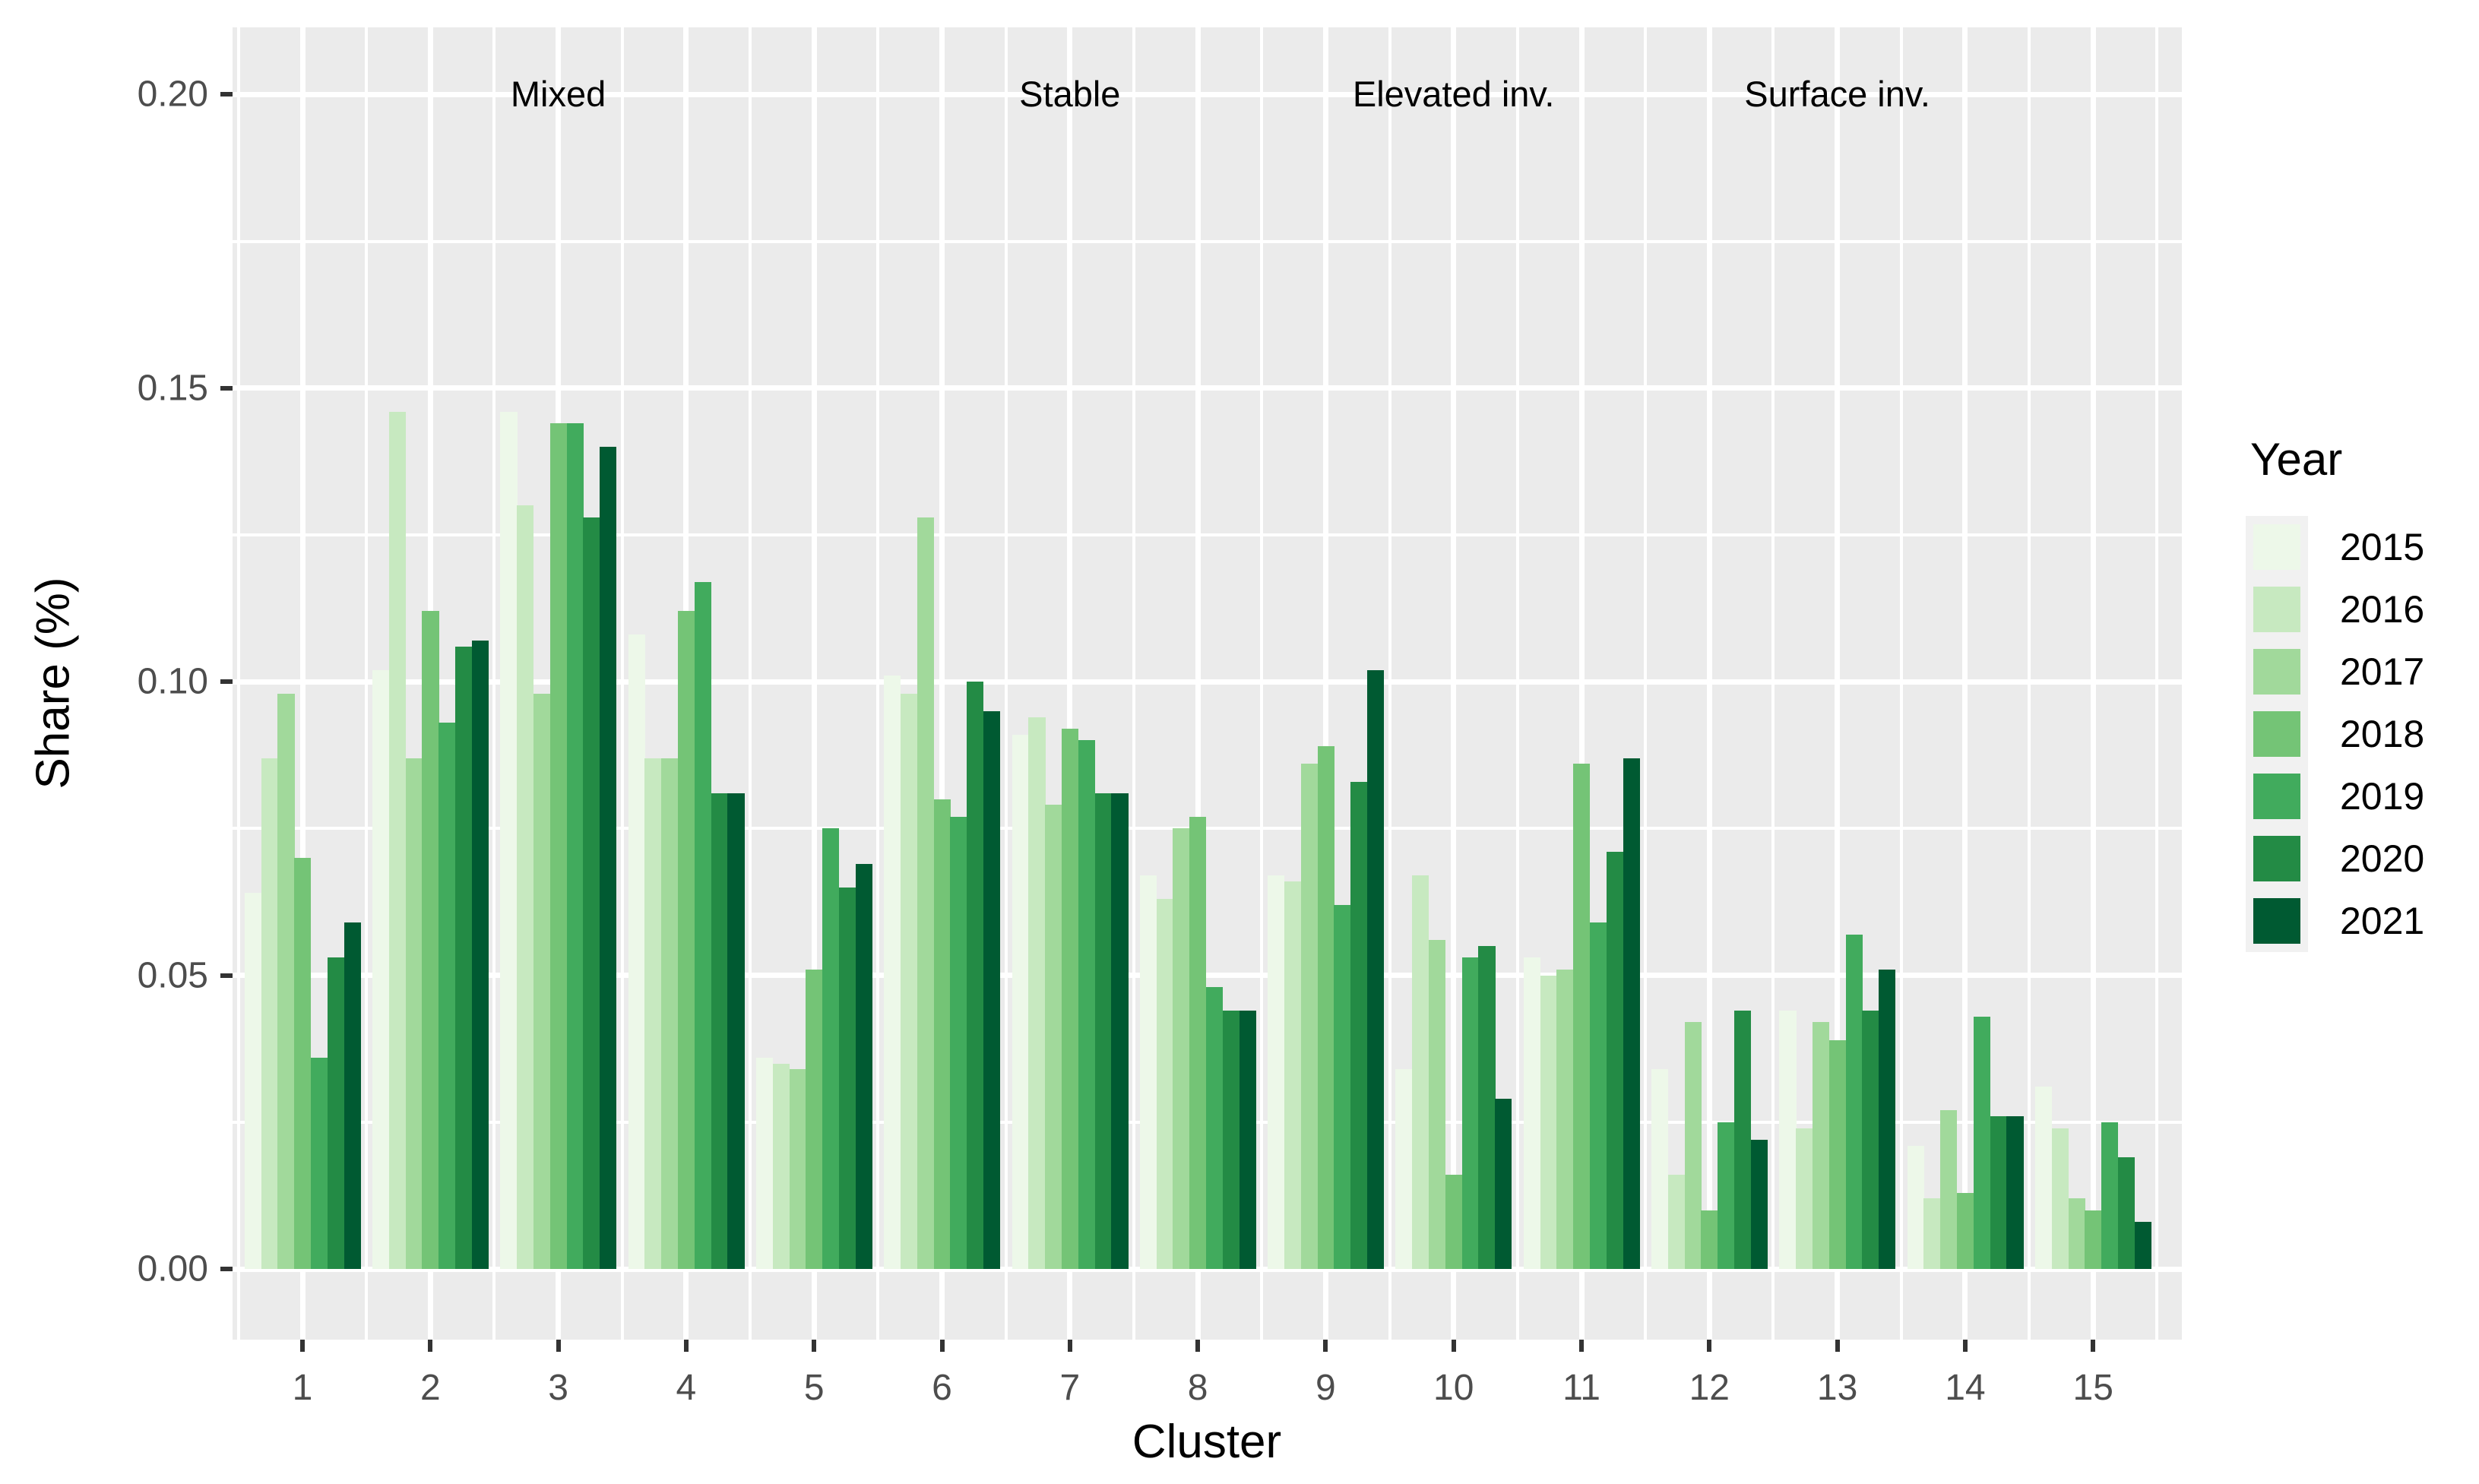 The height and width of the screenshot is (1484, 2479). What do you see at coordinates (2043, 1178) in the screenshot?
I see `bar-cluster15-2015` at bounding box center [2043, 1178].